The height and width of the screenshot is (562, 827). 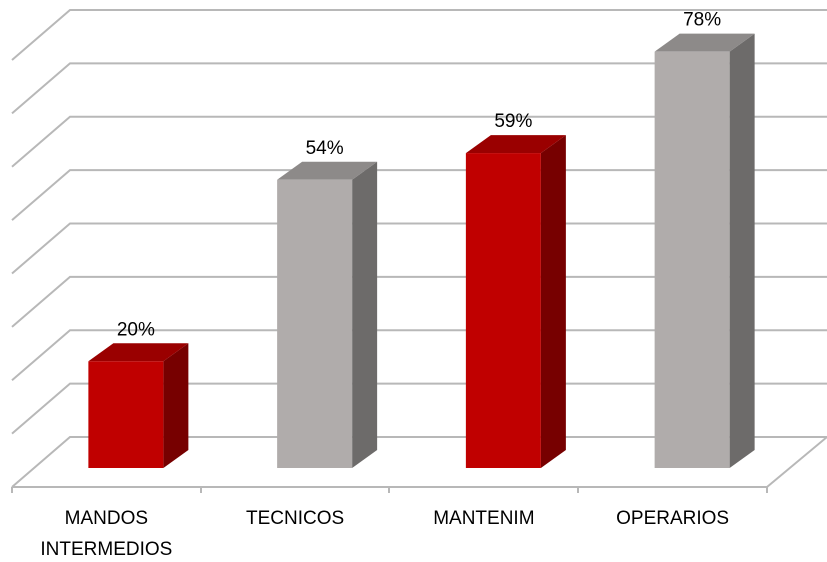 What do you see at coordinates (136, 329) in the screenshot?
I see `data-label: 20%` at bounding box center [136, 329].